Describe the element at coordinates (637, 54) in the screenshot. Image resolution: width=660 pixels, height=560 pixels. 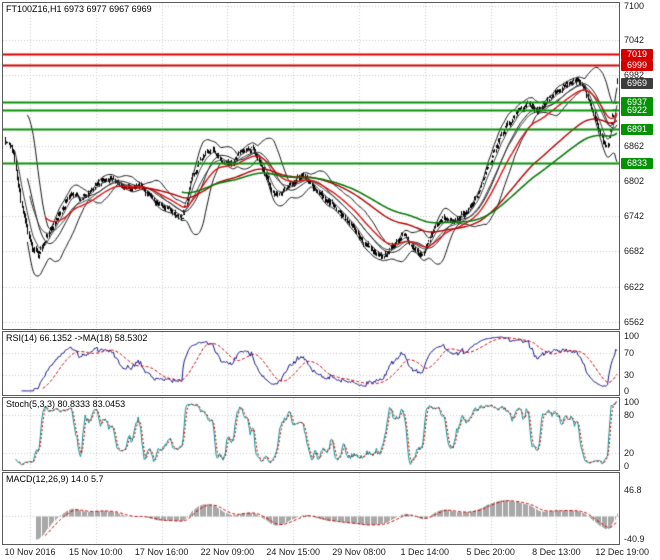
I see `resistance-price-badge: 7019` at that location.